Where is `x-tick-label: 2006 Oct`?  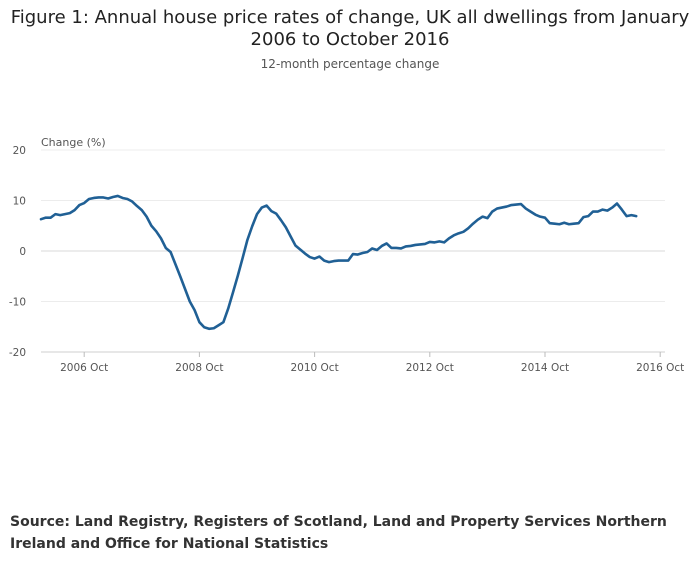 x-tick-label: 2006 Oct is located at coordinates (84, 368).